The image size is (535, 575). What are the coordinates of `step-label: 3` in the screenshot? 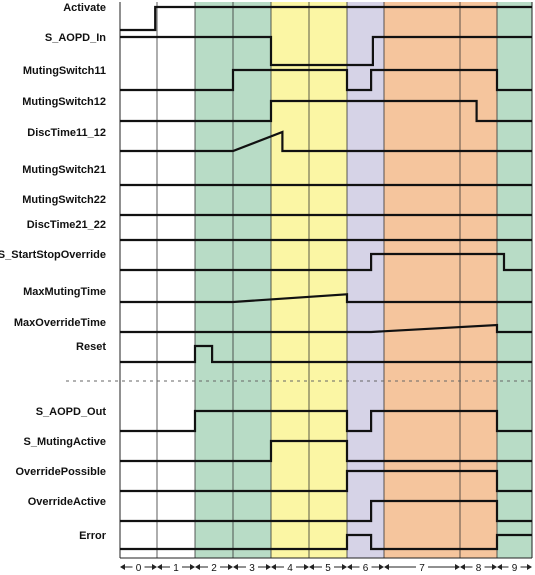 It's located at (252, 568).